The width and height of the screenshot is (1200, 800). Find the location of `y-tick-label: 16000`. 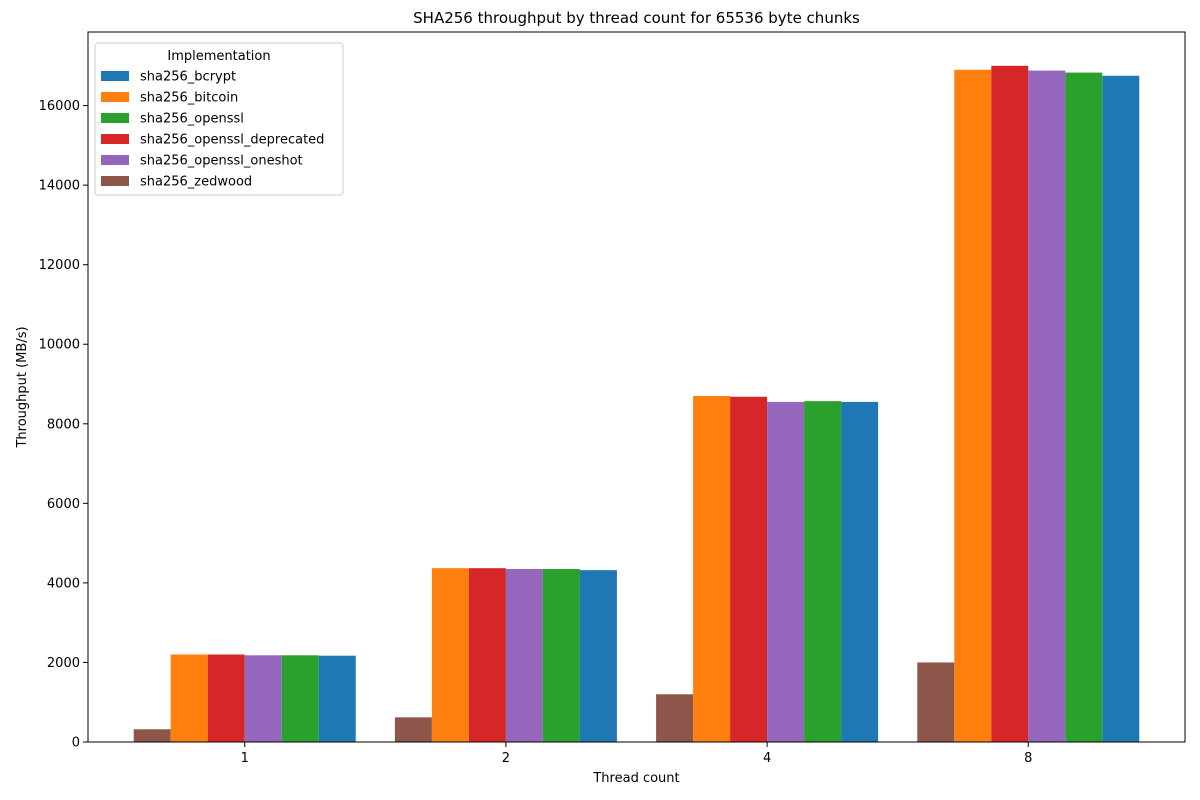

y-tick-label: 16000 is located at coordinates (59, 106).